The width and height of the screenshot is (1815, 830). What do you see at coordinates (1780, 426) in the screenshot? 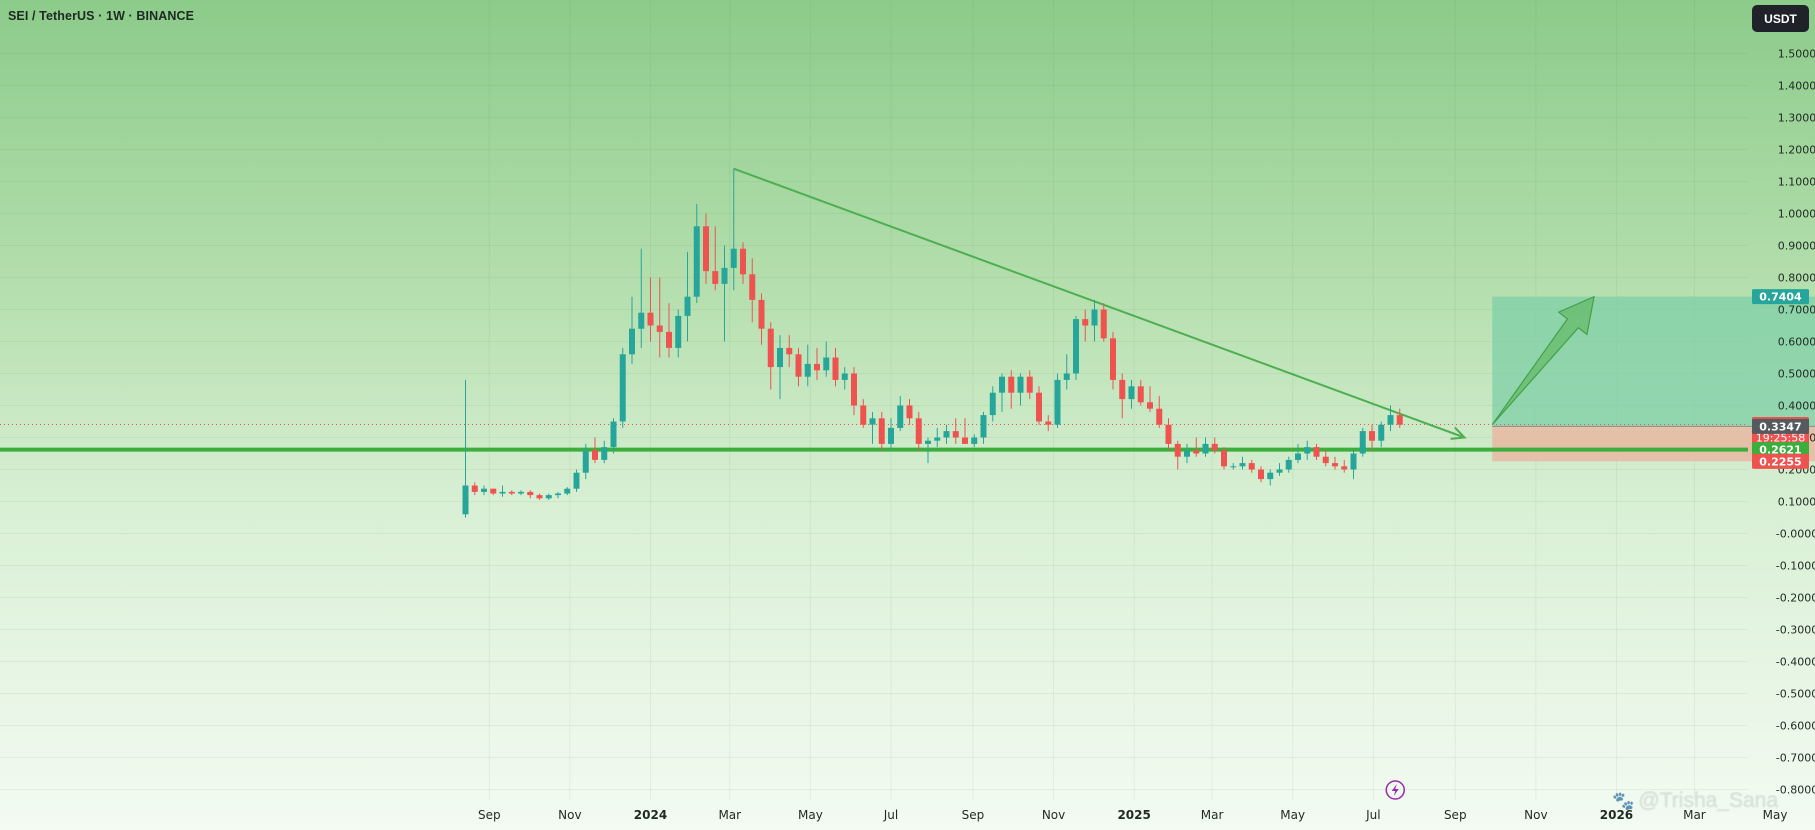
I see `price-tag: 0.3347` at bounding box center [1780, 426].